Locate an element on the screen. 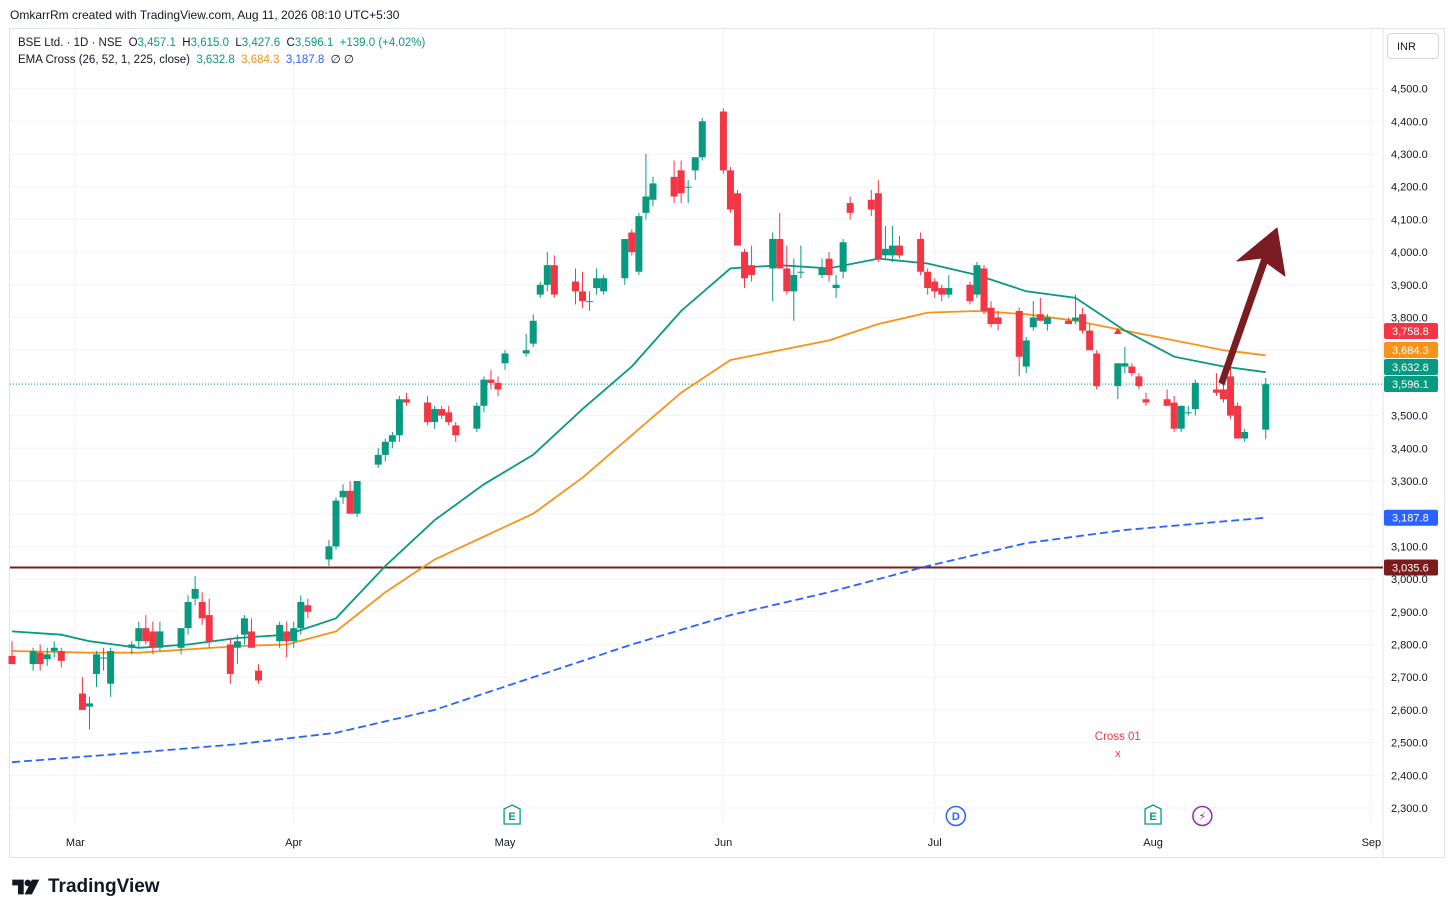 The height and width of the screenshot is (917, 1453). currency-button: INR is located at coordinates (1413, 46).